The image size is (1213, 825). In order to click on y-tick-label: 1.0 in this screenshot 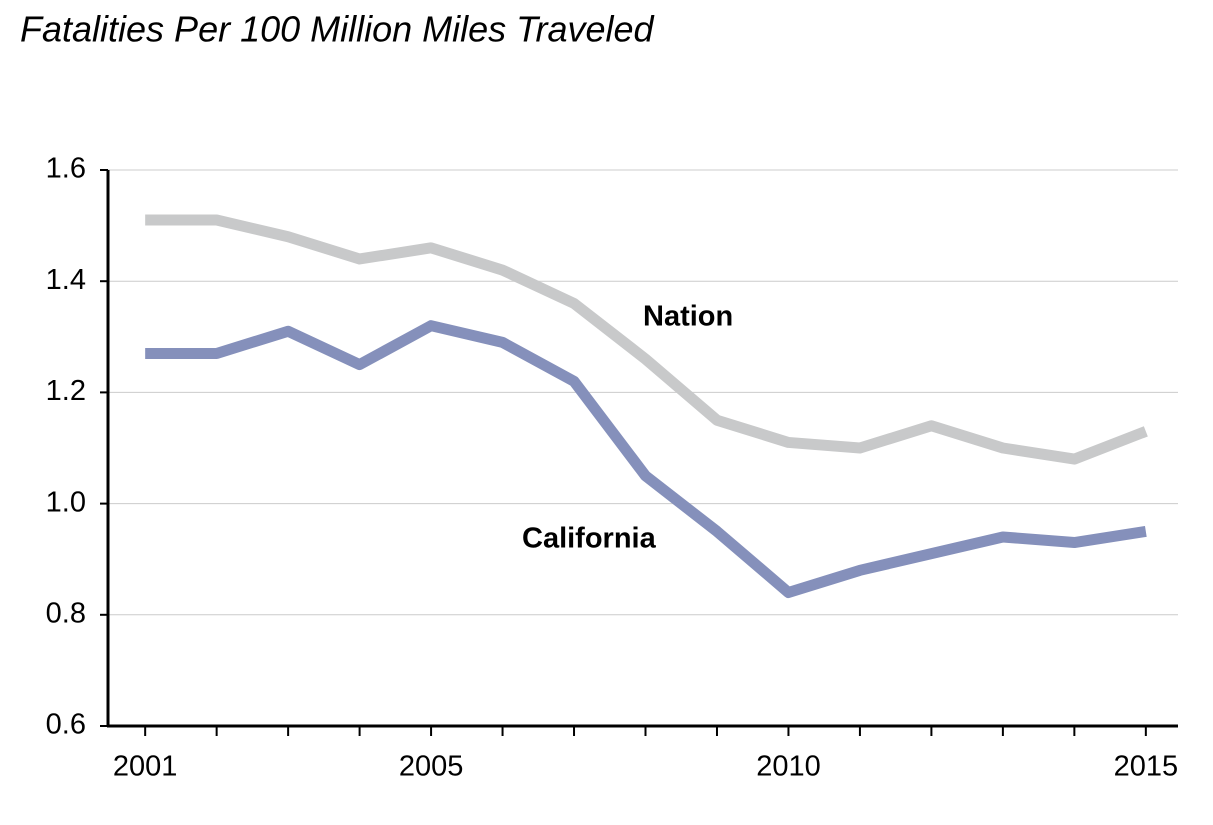, I will do `click(66, 502)`.